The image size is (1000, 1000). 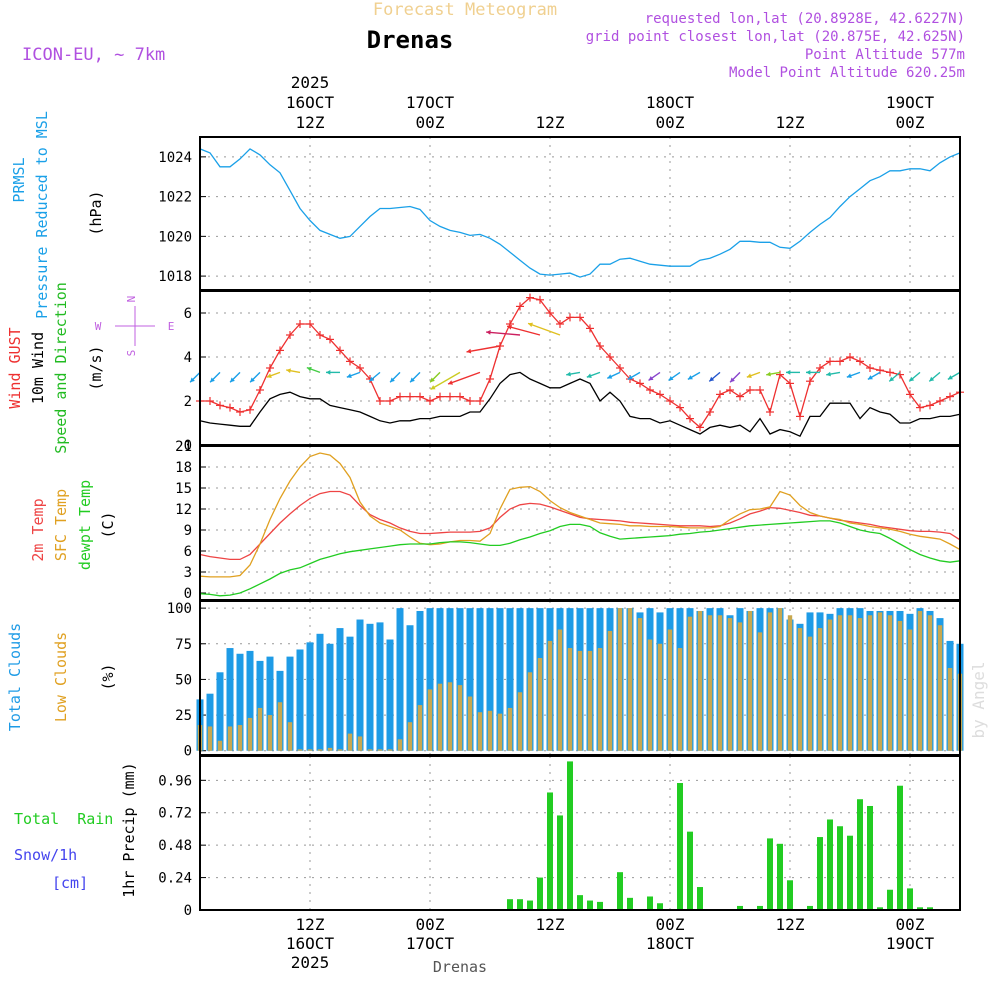 I want to click on time-bottom-label-3-0: 00Z, so click(x=670, y=924).